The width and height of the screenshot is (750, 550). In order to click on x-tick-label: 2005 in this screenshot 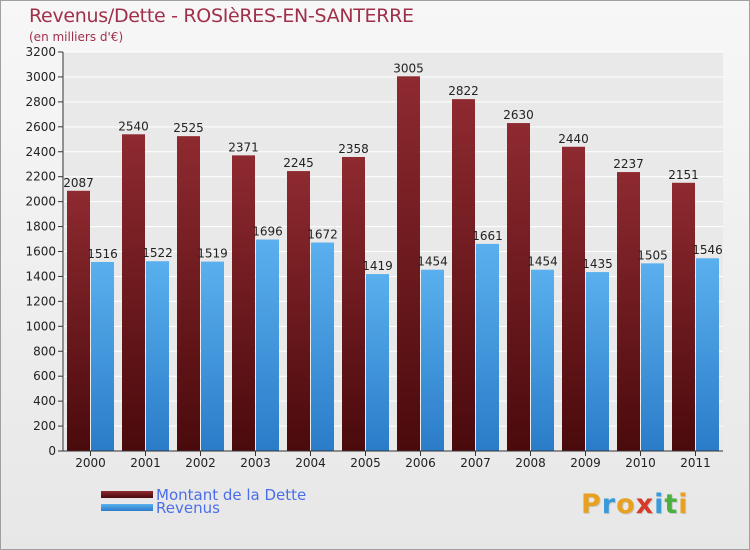, I will do `click(365, 463)`.